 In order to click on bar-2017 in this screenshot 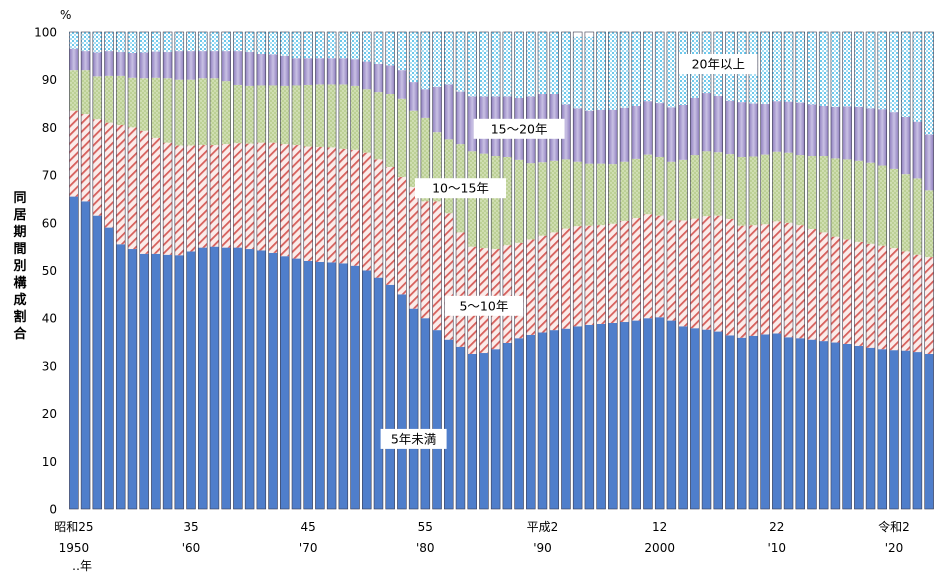, I will do `click(859, 270)`.